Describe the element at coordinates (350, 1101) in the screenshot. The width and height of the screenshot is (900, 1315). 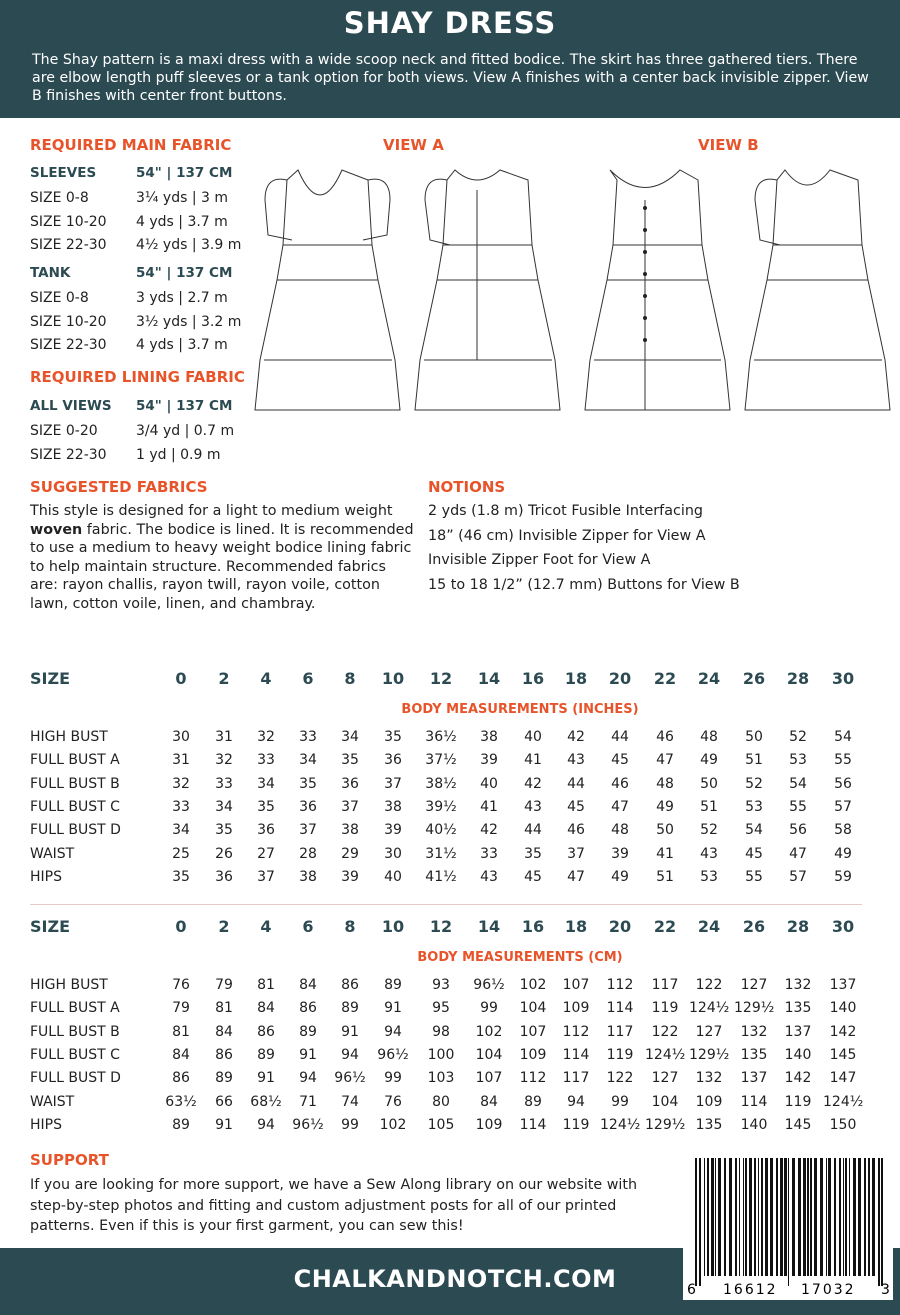
I see `cell: 74` at that location.